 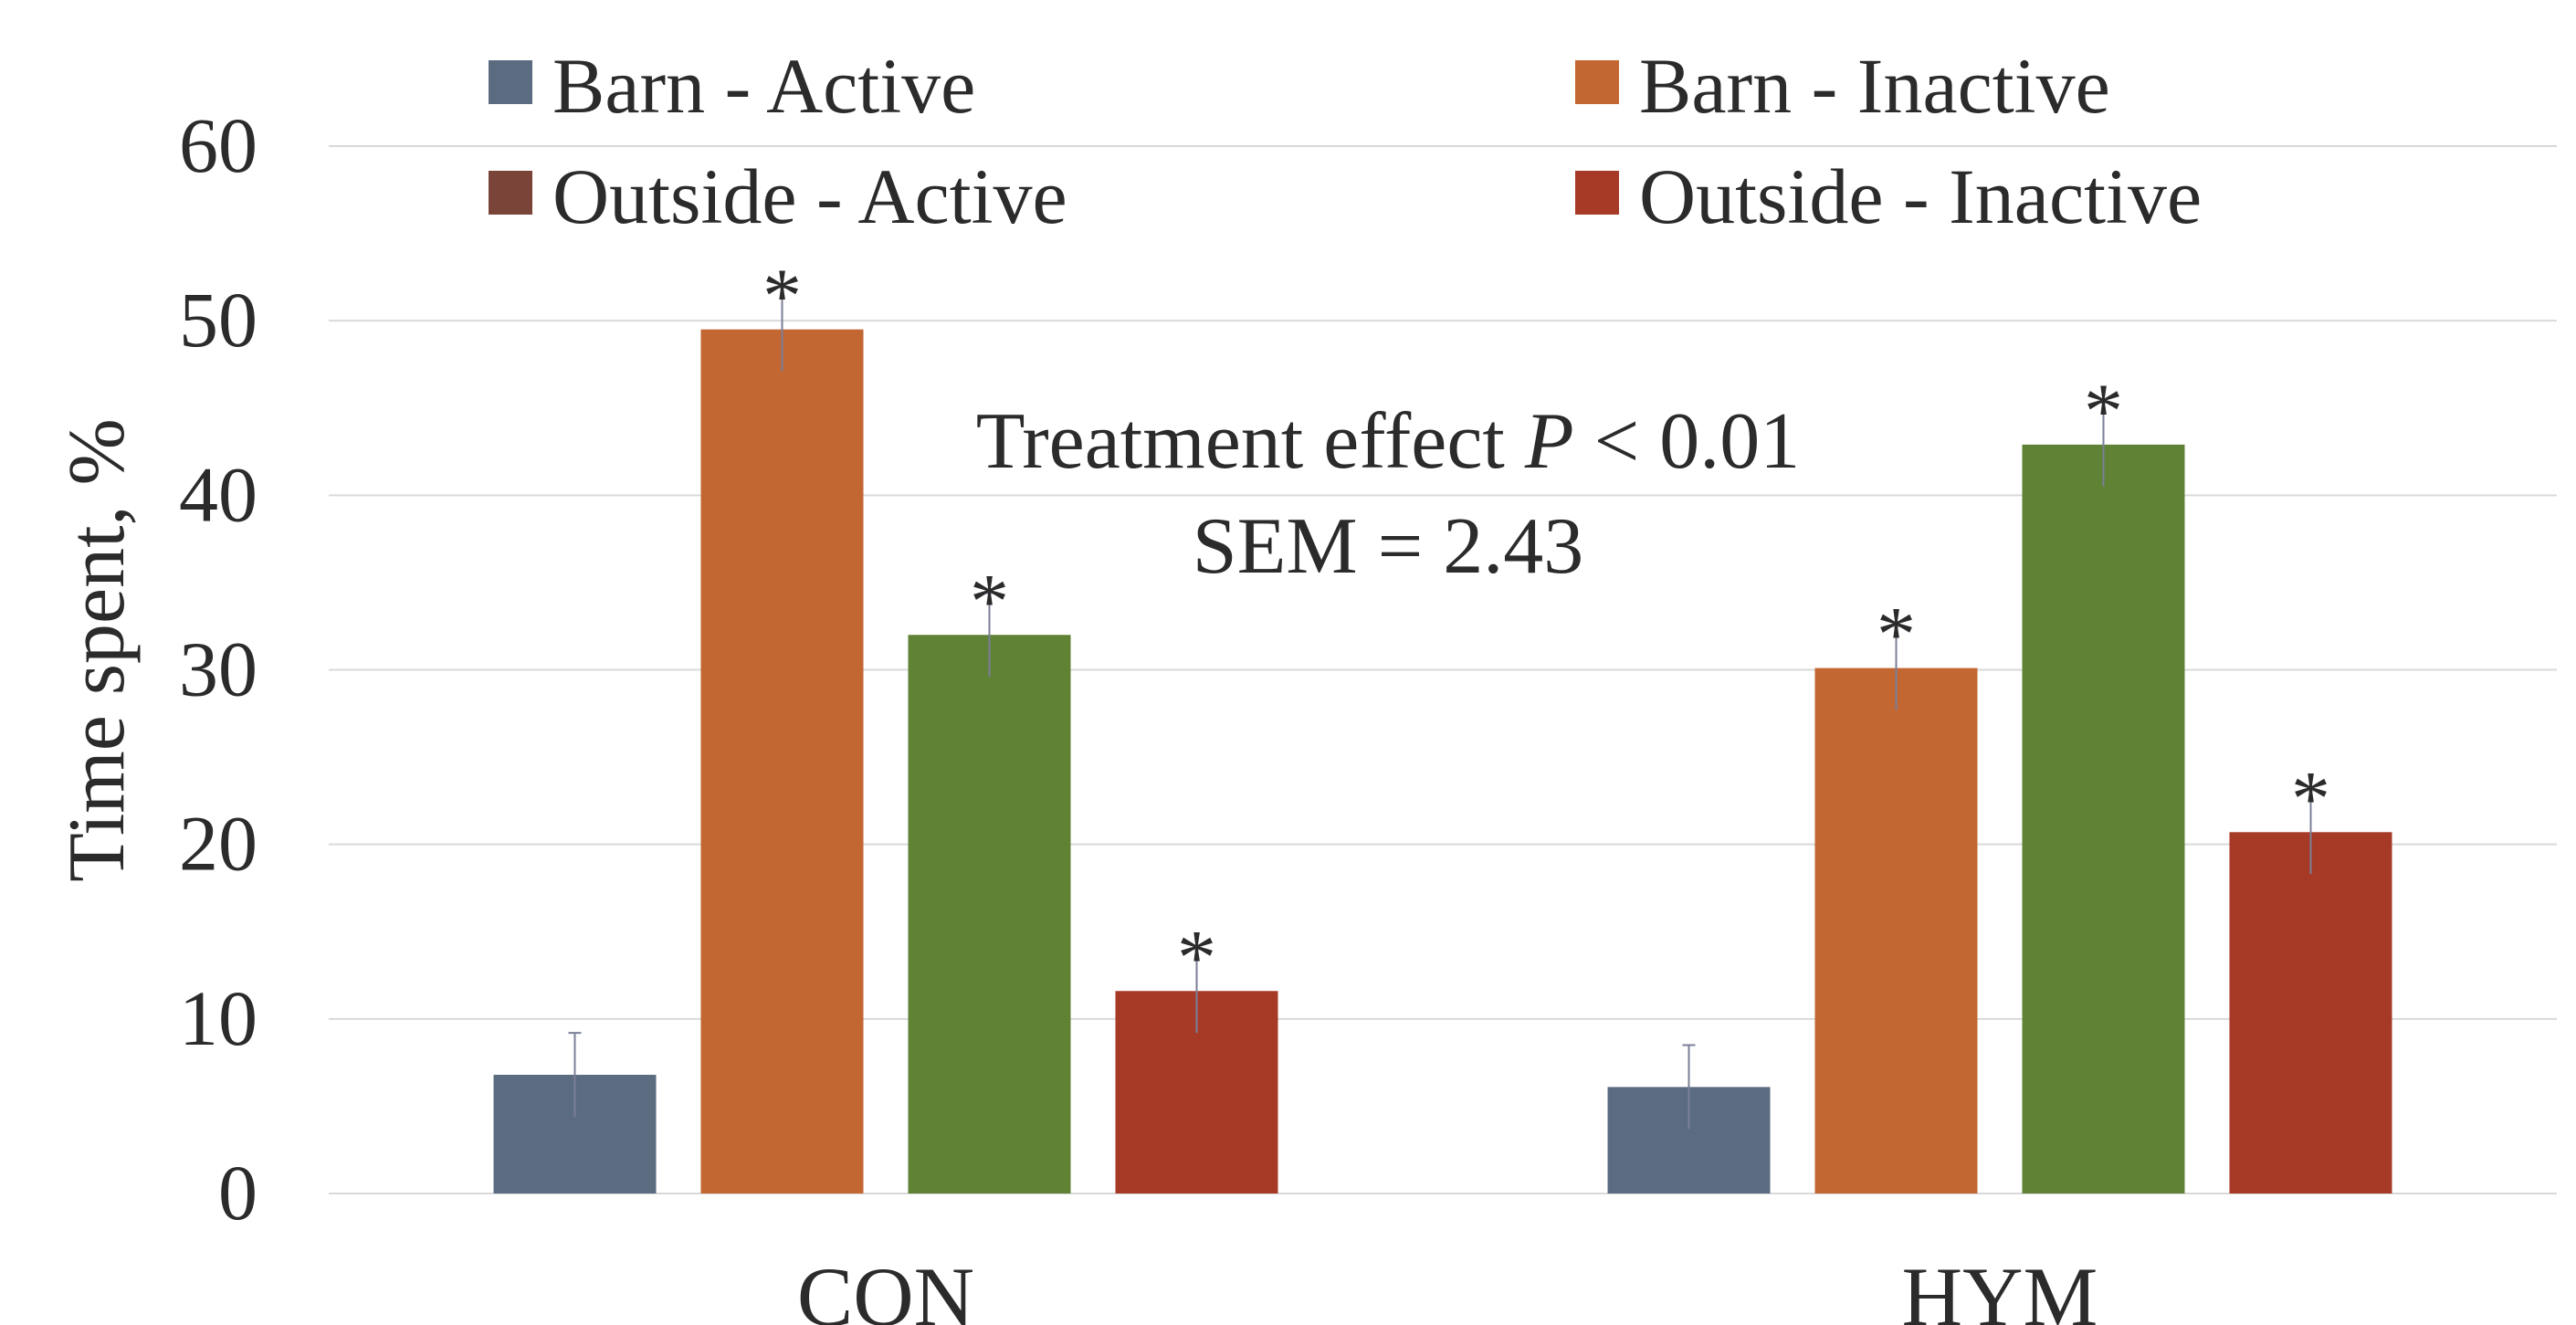 I want to click on x-tick-label: HYM, so click(x=2000, y=1287).